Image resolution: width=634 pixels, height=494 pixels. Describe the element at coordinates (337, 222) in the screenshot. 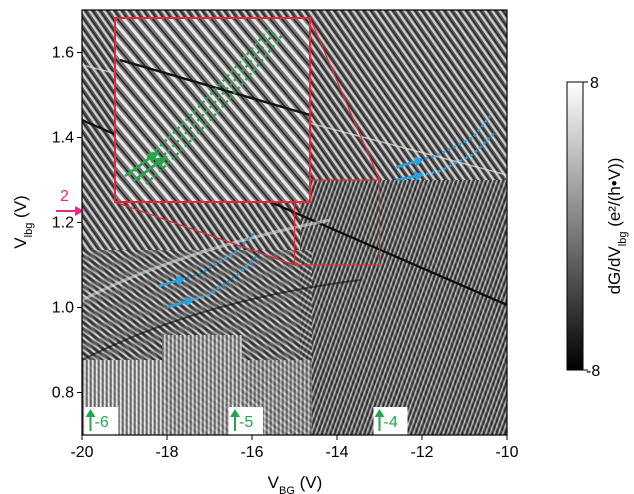

I see `zoom-region-box` at that location.